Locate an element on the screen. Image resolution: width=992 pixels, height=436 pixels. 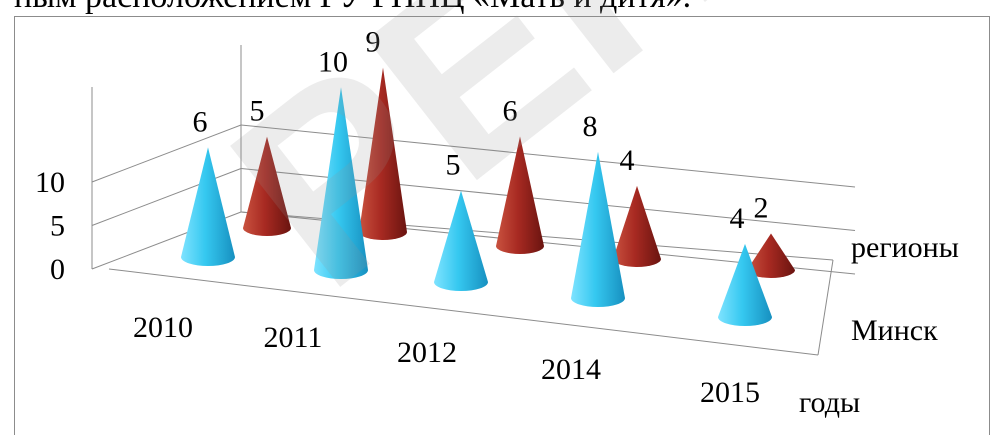
data-label: 2 is located at coordinates (761, 207).